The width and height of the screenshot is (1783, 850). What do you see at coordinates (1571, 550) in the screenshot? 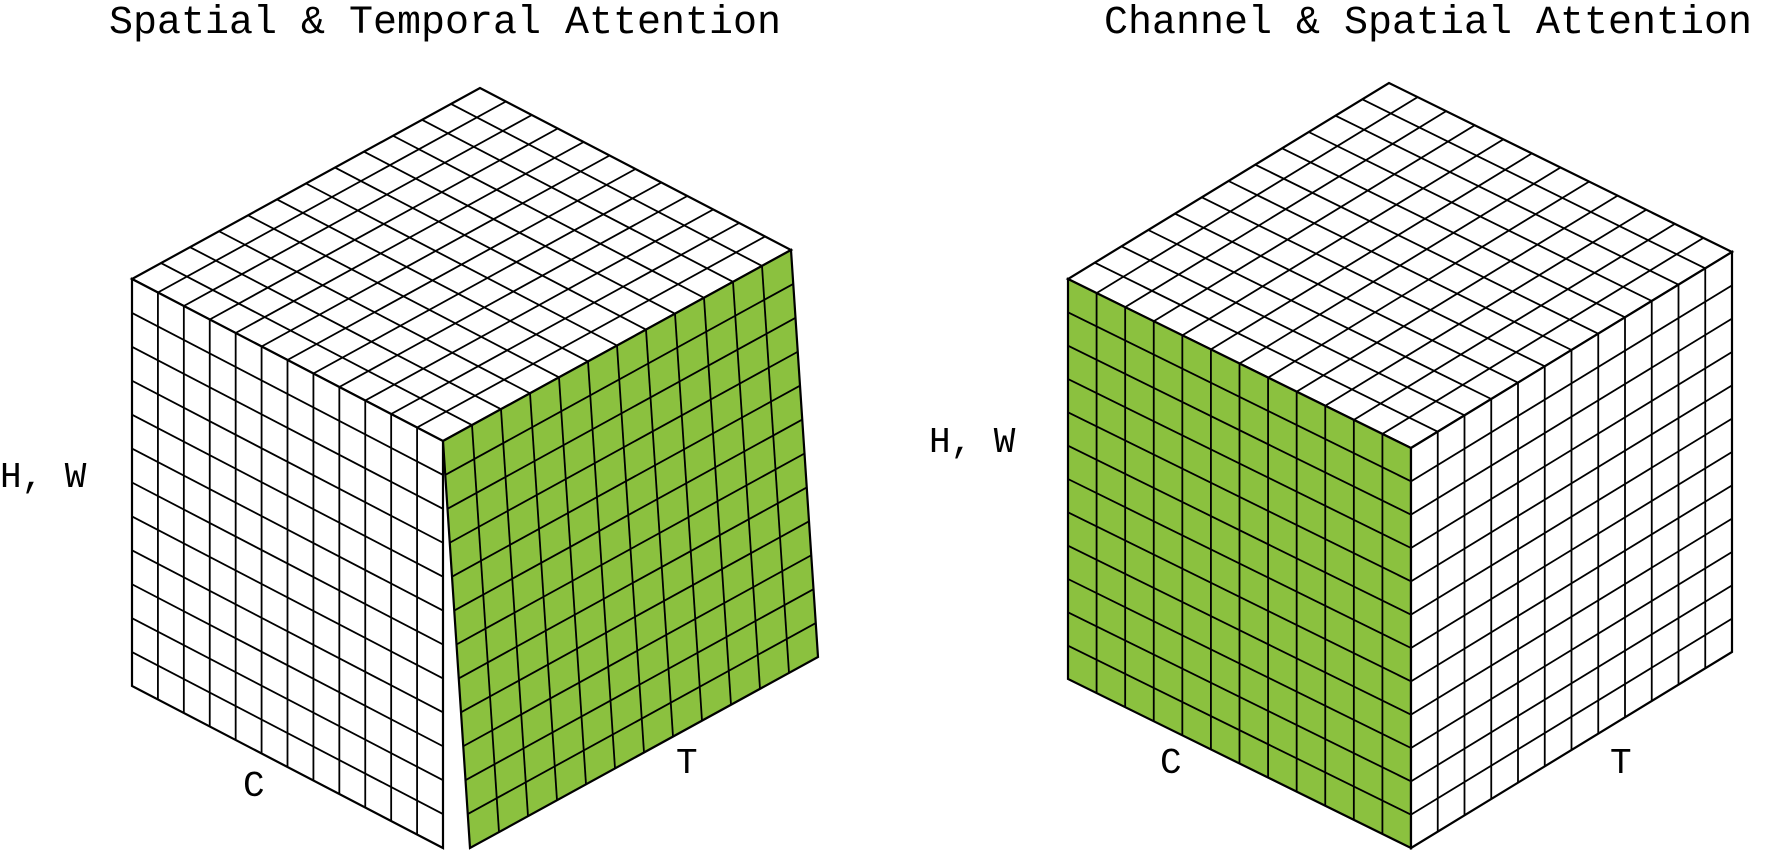
I see `right-face-t` at bounding box center [1571, 550].